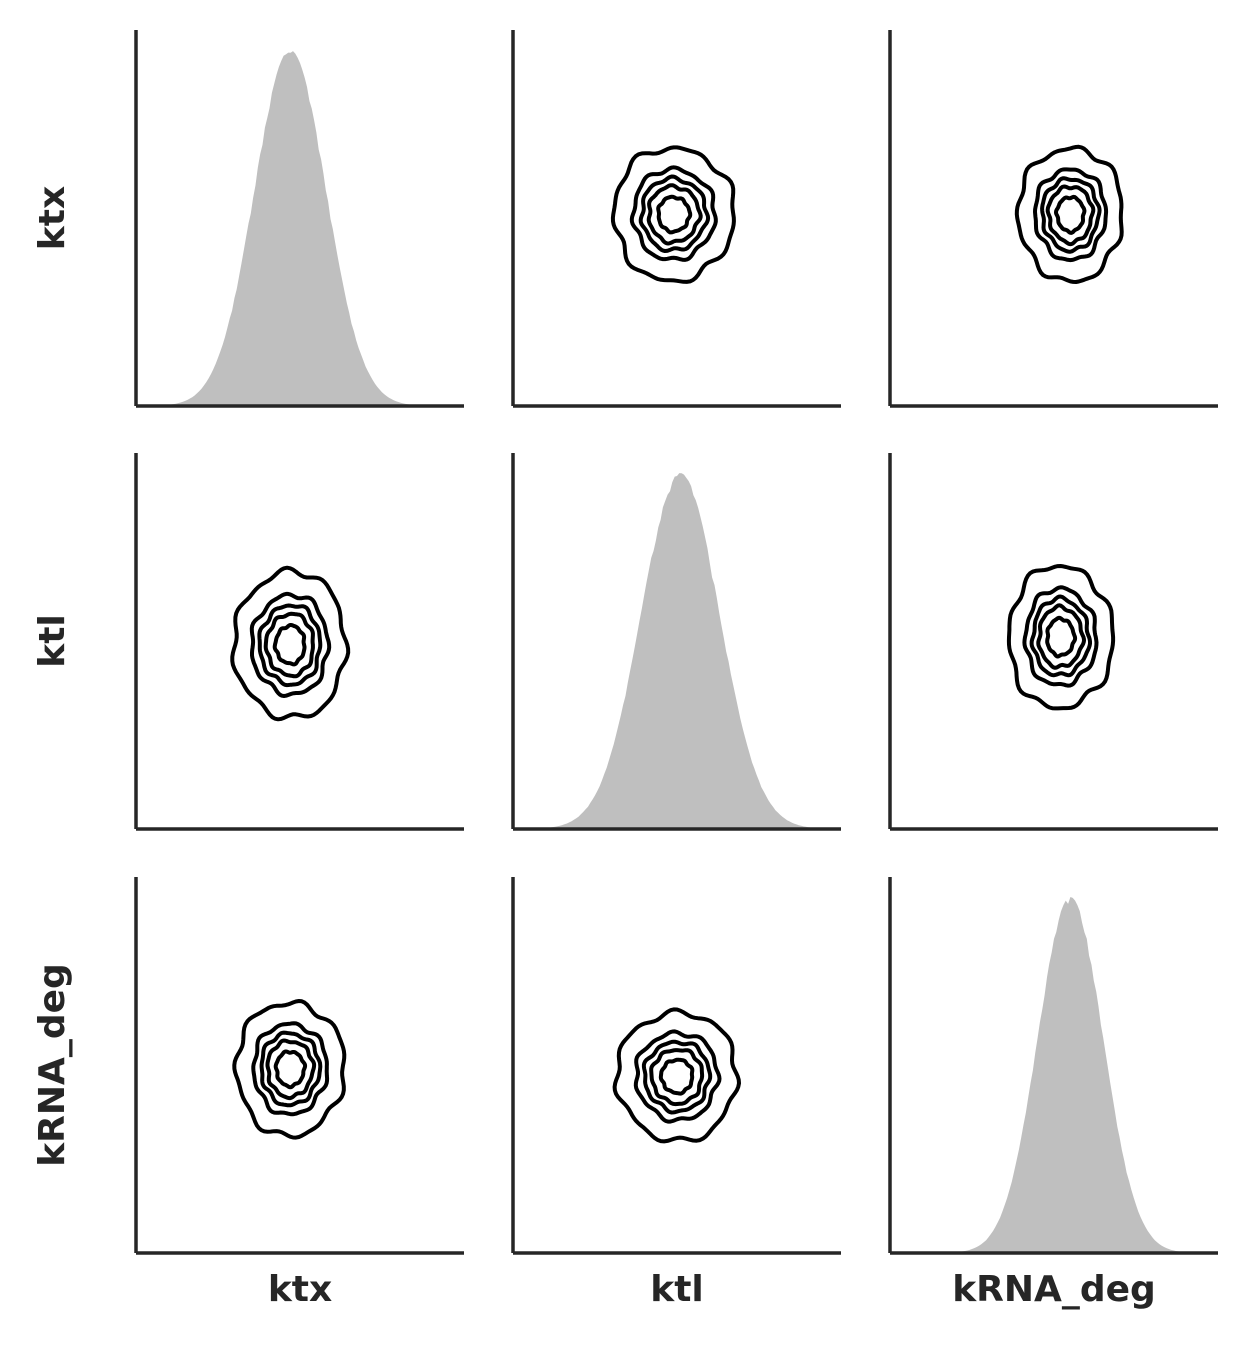  I want to click on x-axis-label-ktx: ktx, so click(300, 1289).